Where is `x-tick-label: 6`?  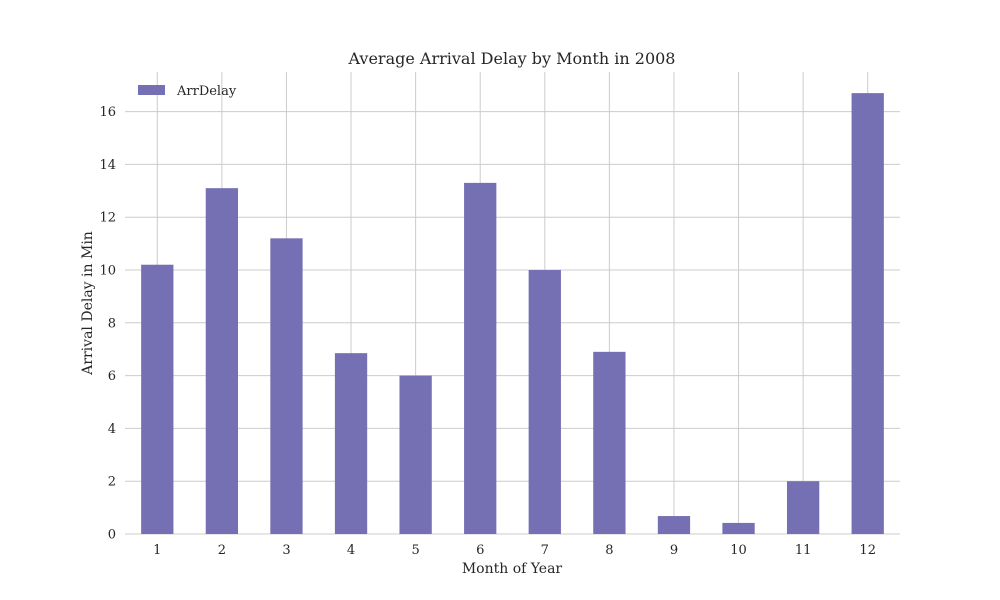
x-tick-label: 6 is located at coordinates (480, 550).